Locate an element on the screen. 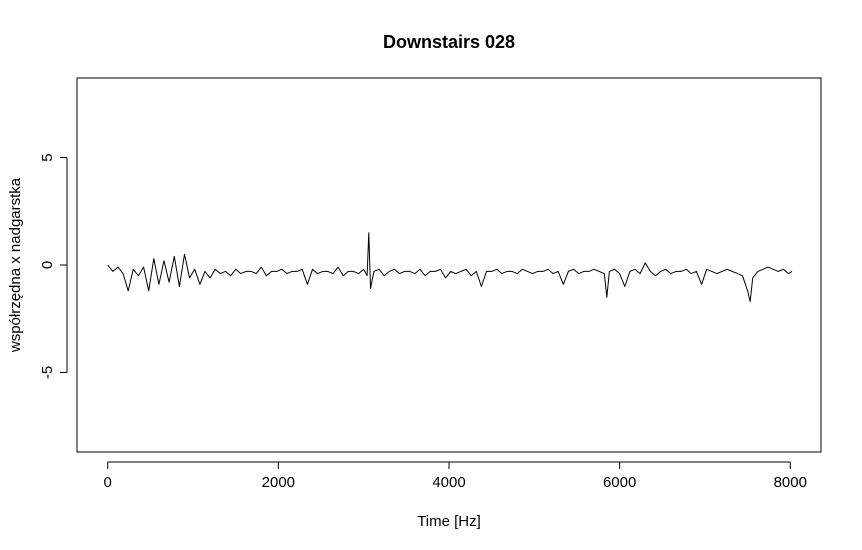 The width and height of the screenshot is (862, 550). x-axis: 0 2000 4000 6000 8000 is located at coordinates (455, 476).